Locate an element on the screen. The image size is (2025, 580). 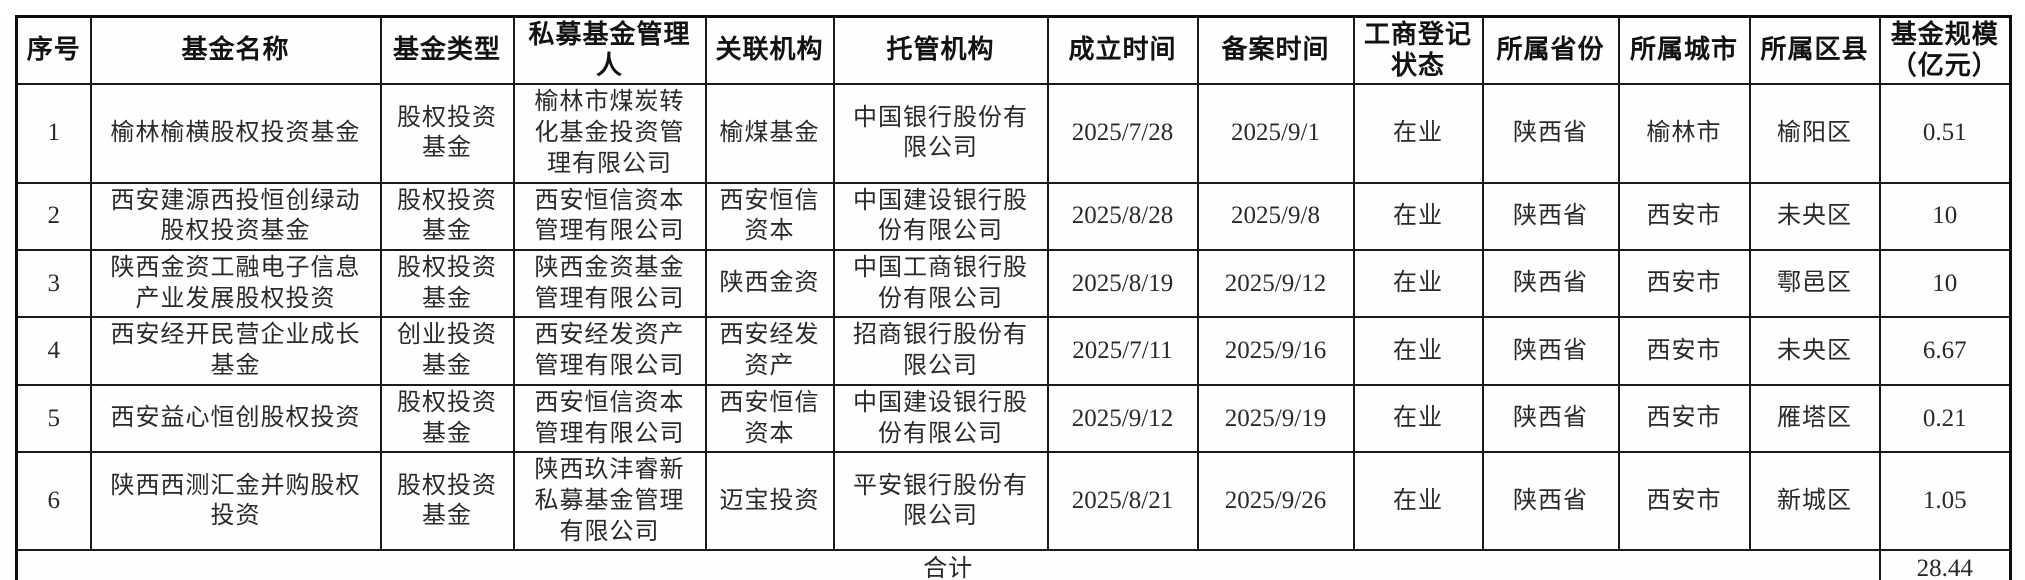
cell-filing-date: 2025/9/8 is located at coordinates (1275, 216).